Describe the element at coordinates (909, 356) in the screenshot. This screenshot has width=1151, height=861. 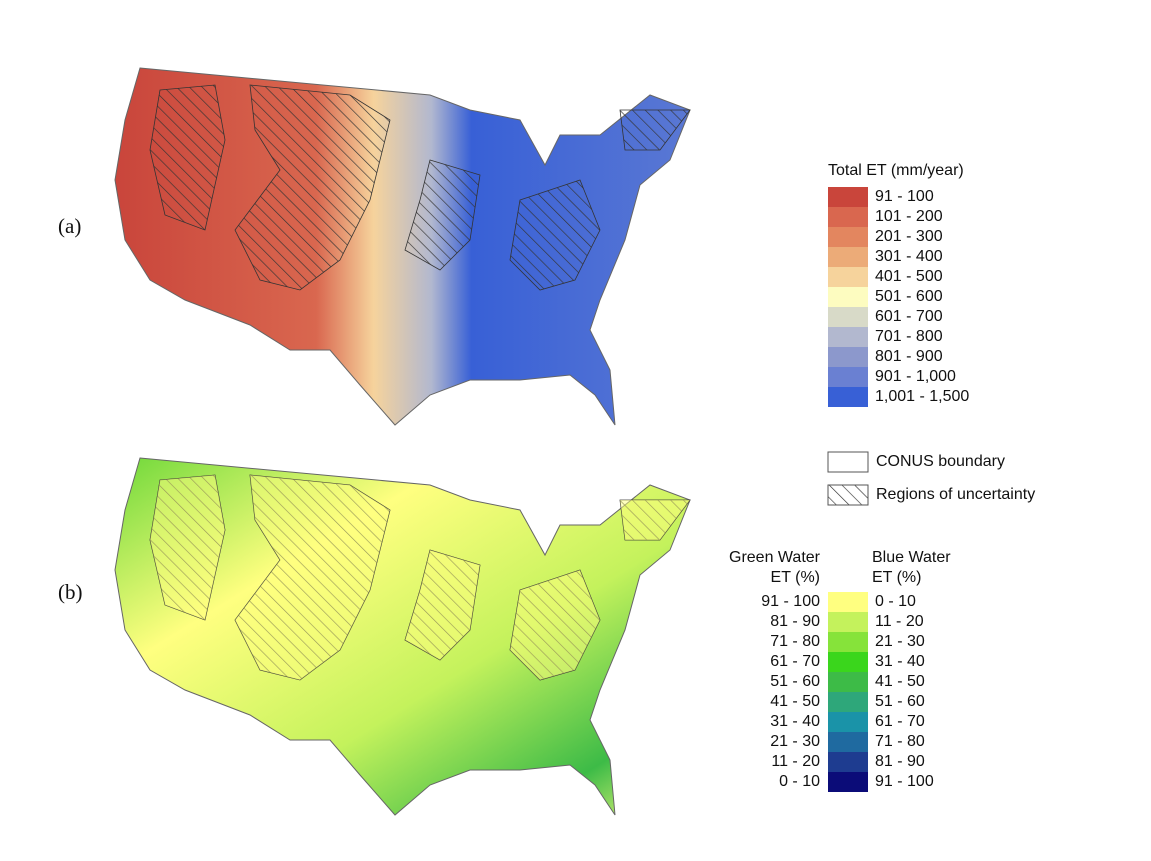
I see `legend-label: 801 - 900` at that location.